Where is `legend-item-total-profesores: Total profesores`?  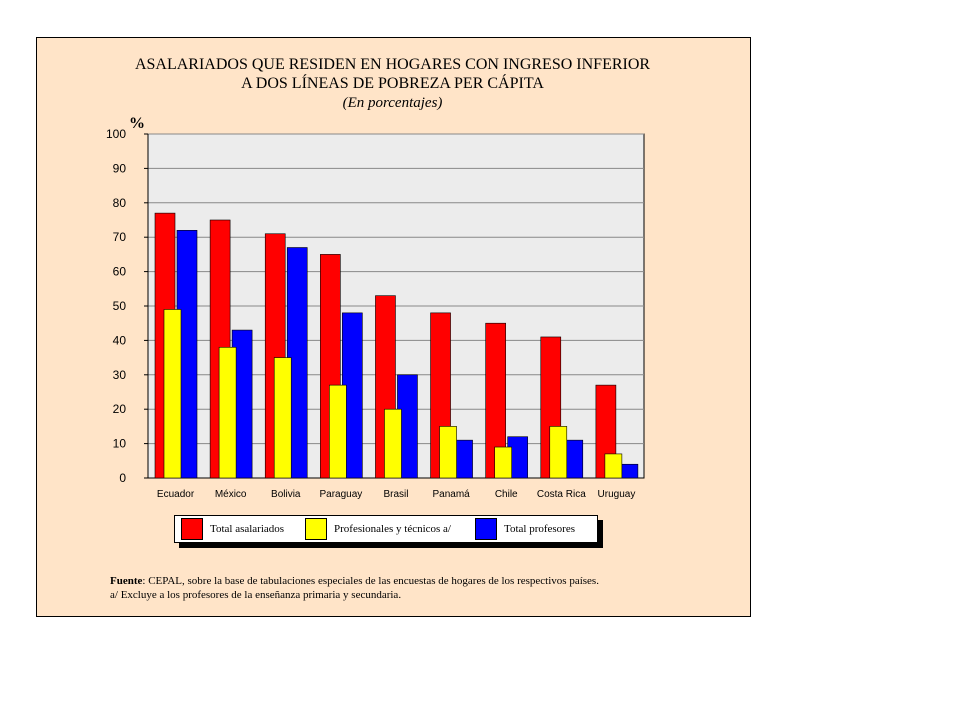 legend-item-total-profesores: Total profesores is located at coordinates (525, 529).